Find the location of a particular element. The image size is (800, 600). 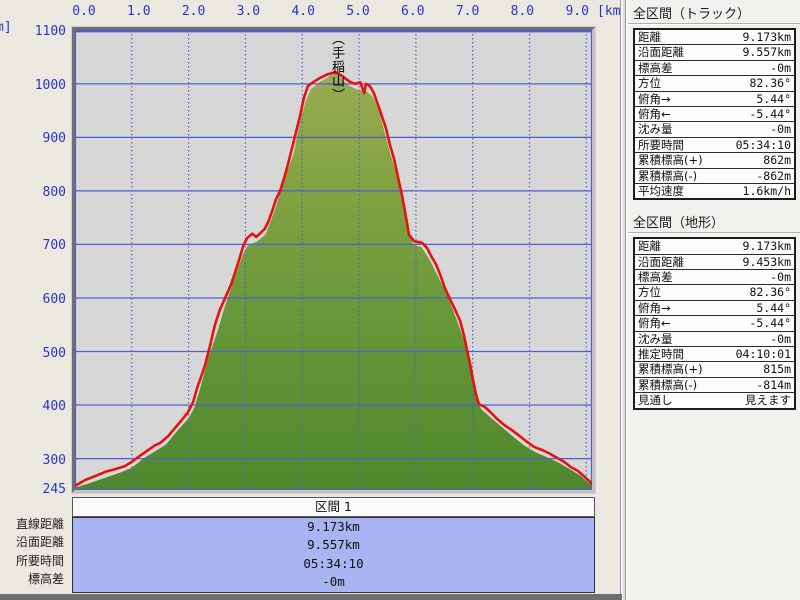

stat-row: 累積標高(+) 815m is located at coordinates (714, 368).